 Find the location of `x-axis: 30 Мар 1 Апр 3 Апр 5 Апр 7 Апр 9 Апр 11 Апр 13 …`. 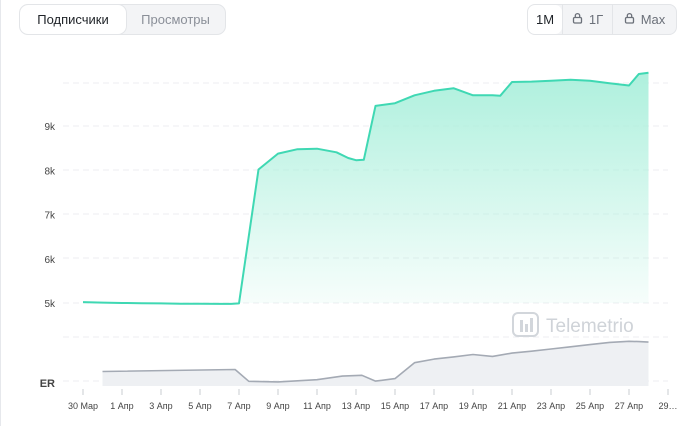

x-axis: 30 Мар 1 Апр 3 Апр 5 Апр 7 Апр 9 Апр 11 Апр 13 … is located at coordinates (373, 400).